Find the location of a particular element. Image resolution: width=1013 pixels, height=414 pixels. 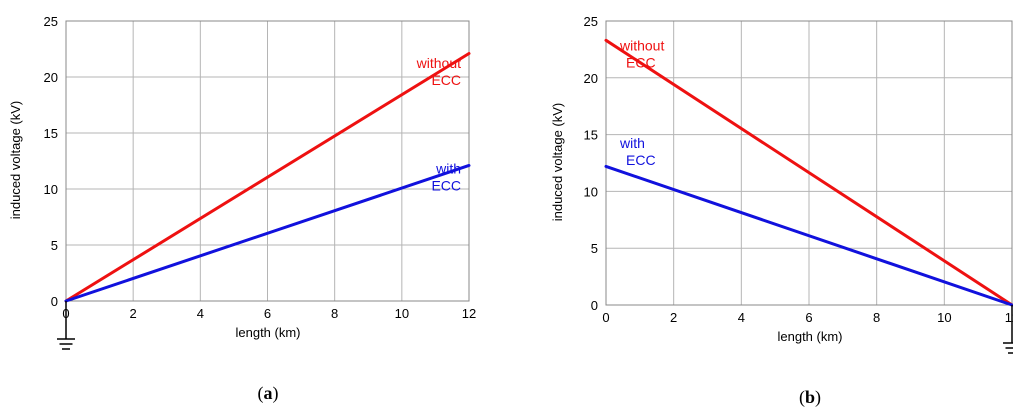

subfigure-caption: (b) is located at coordinates (810, 397).